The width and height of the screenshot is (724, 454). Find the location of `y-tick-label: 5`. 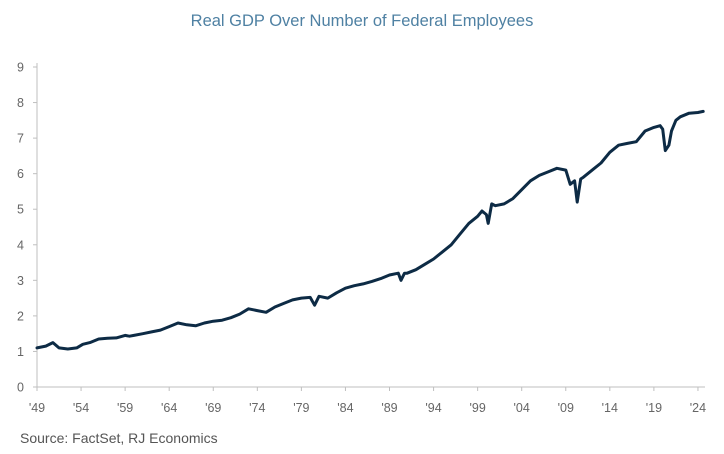

y-tick-label: 5 is located at coordinates (20, 210).